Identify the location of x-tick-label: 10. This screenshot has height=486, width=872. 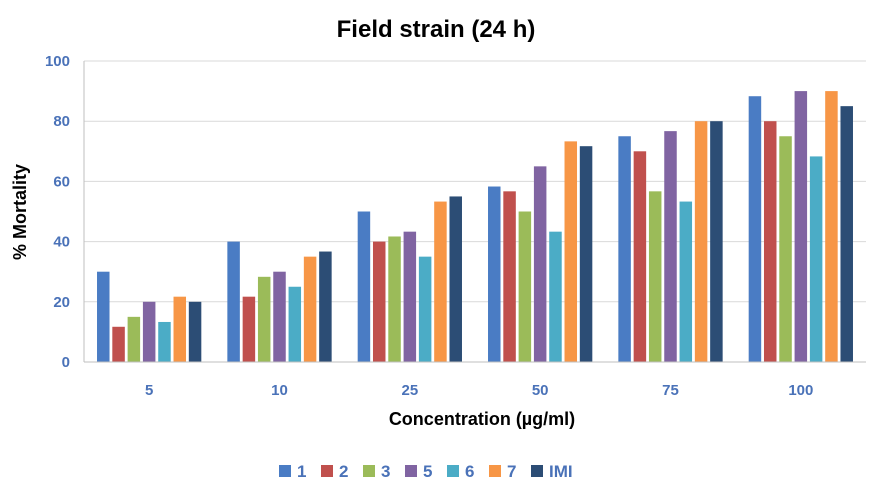
(279, 390).